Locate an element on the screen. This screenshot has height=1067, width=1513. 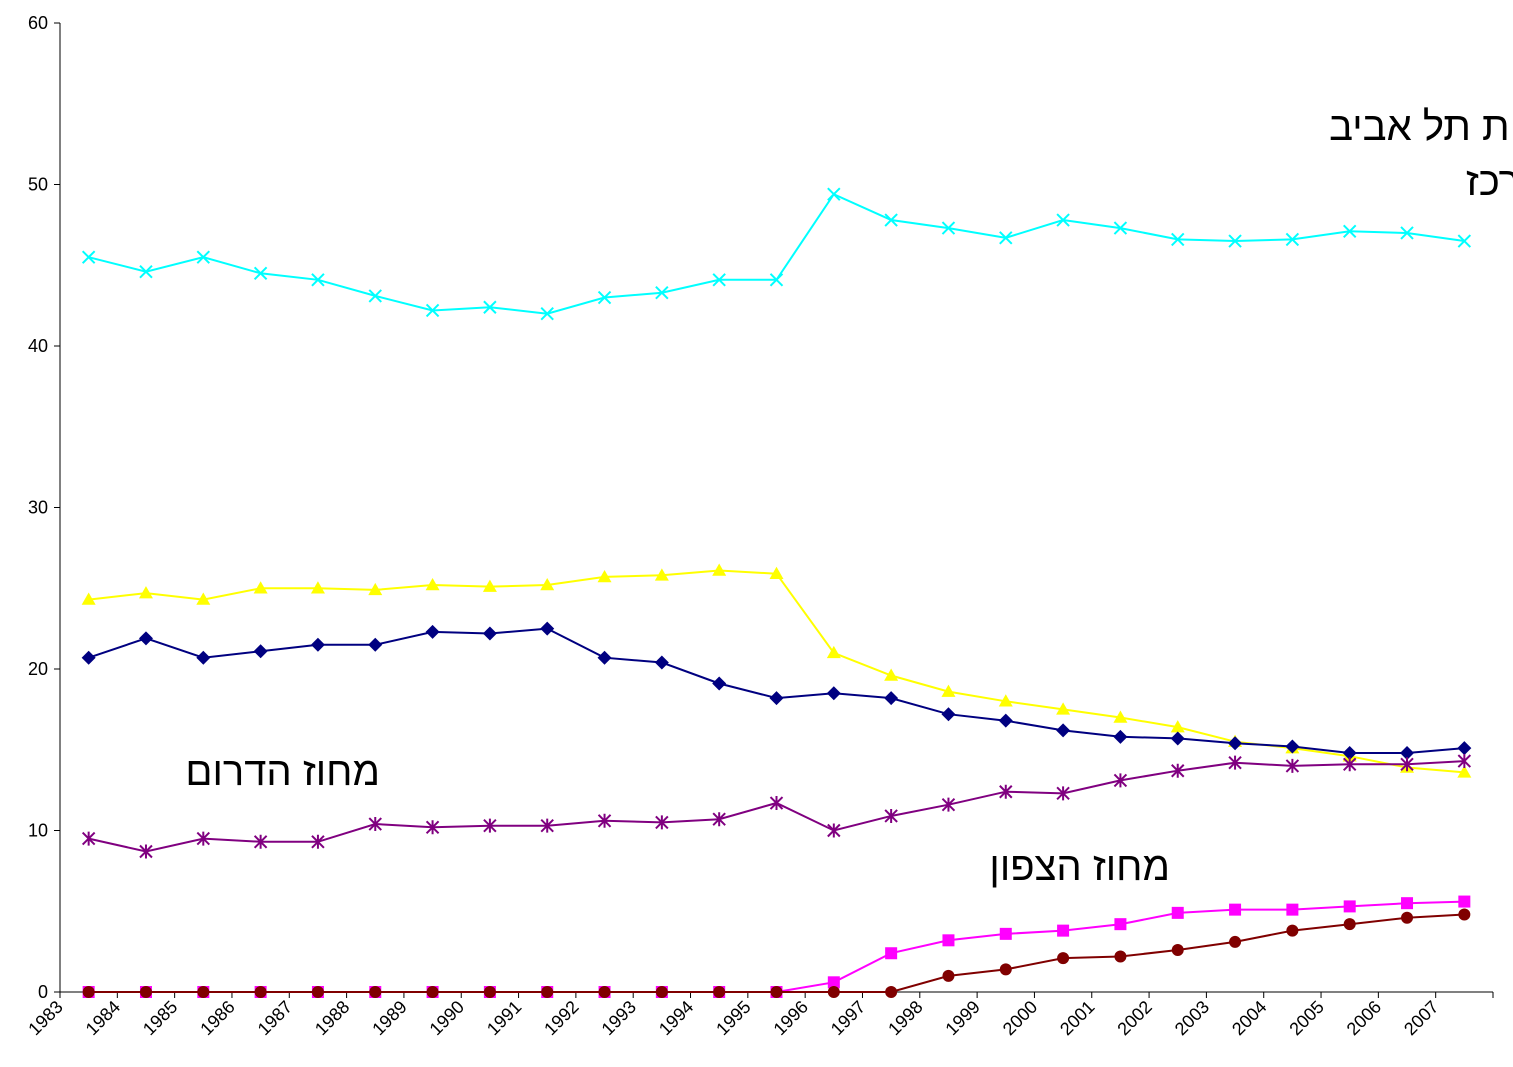
x-tick-label: 1989 is located at coordinates (389, 1018).